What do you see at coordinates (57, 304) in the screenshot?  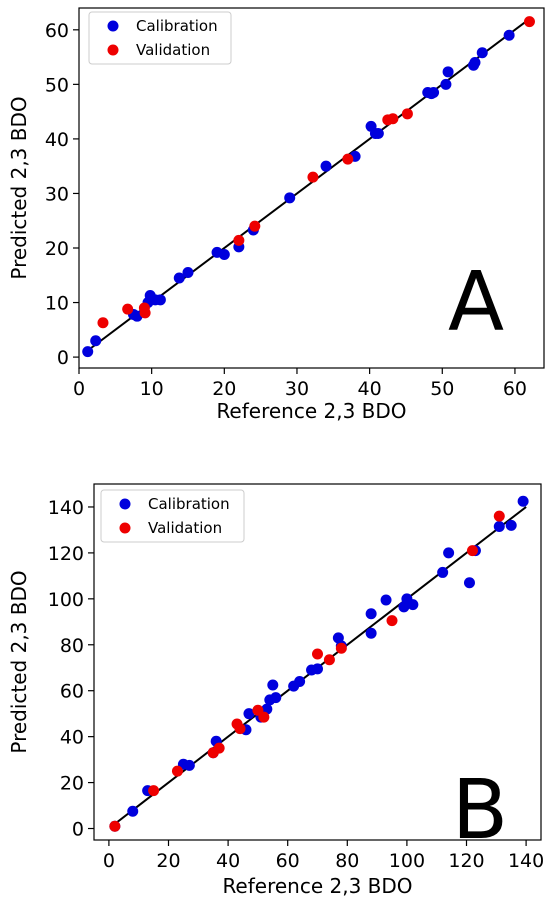 I see `y-tick-label: 10` at bounding box center [57, 304].